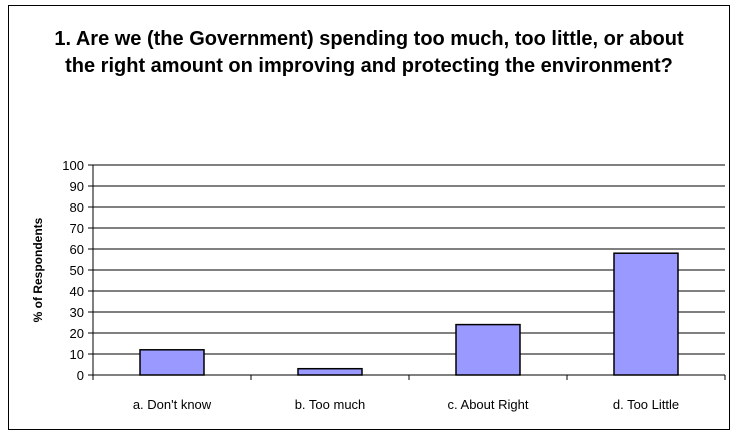 The height and width of the screenshot is (436, 738). What do you see at coordinates (646, 404) in the screenshot?
I see `x-tick-label-3: d. Too Little` at bounding box center [646, 404].